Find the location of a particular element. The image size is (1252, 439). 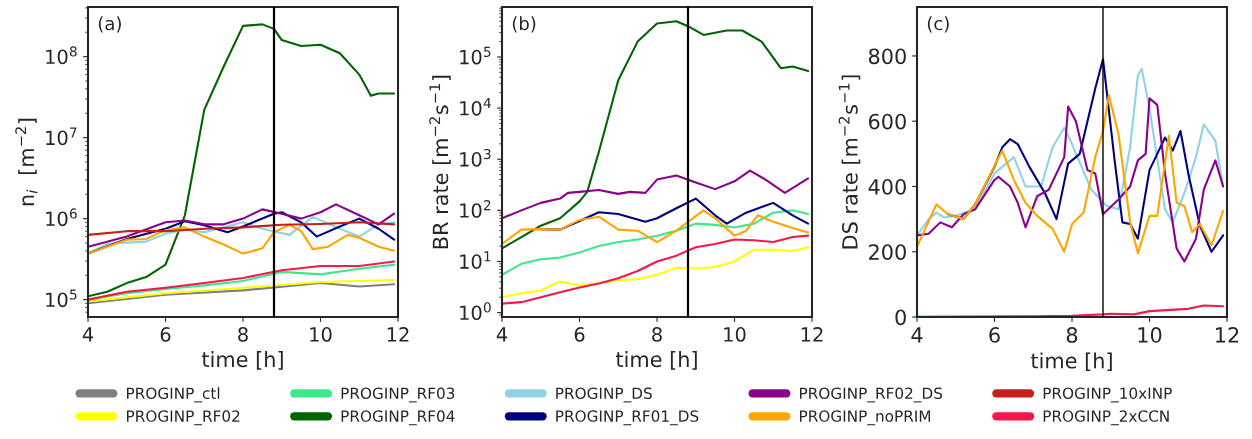

legend-label: PROGINP_ctl is located at coordinates (173, 395).